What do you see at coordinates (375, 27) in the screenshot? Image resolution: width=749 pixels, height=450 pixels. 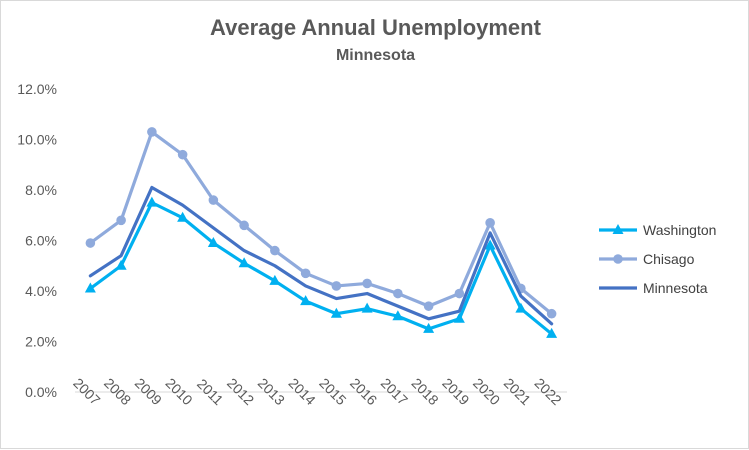 I see `chart-title: Average Annual Unemployment` at bounding box center [375, 27].